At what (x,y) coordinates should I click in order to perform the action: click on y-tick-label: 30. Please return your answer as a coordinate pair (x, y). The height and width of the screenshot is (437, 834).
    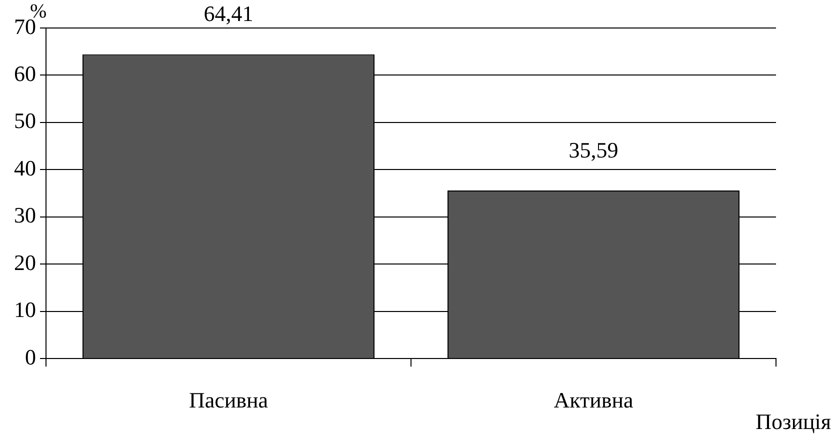
    Looking at the image, I should click on (25, 215).